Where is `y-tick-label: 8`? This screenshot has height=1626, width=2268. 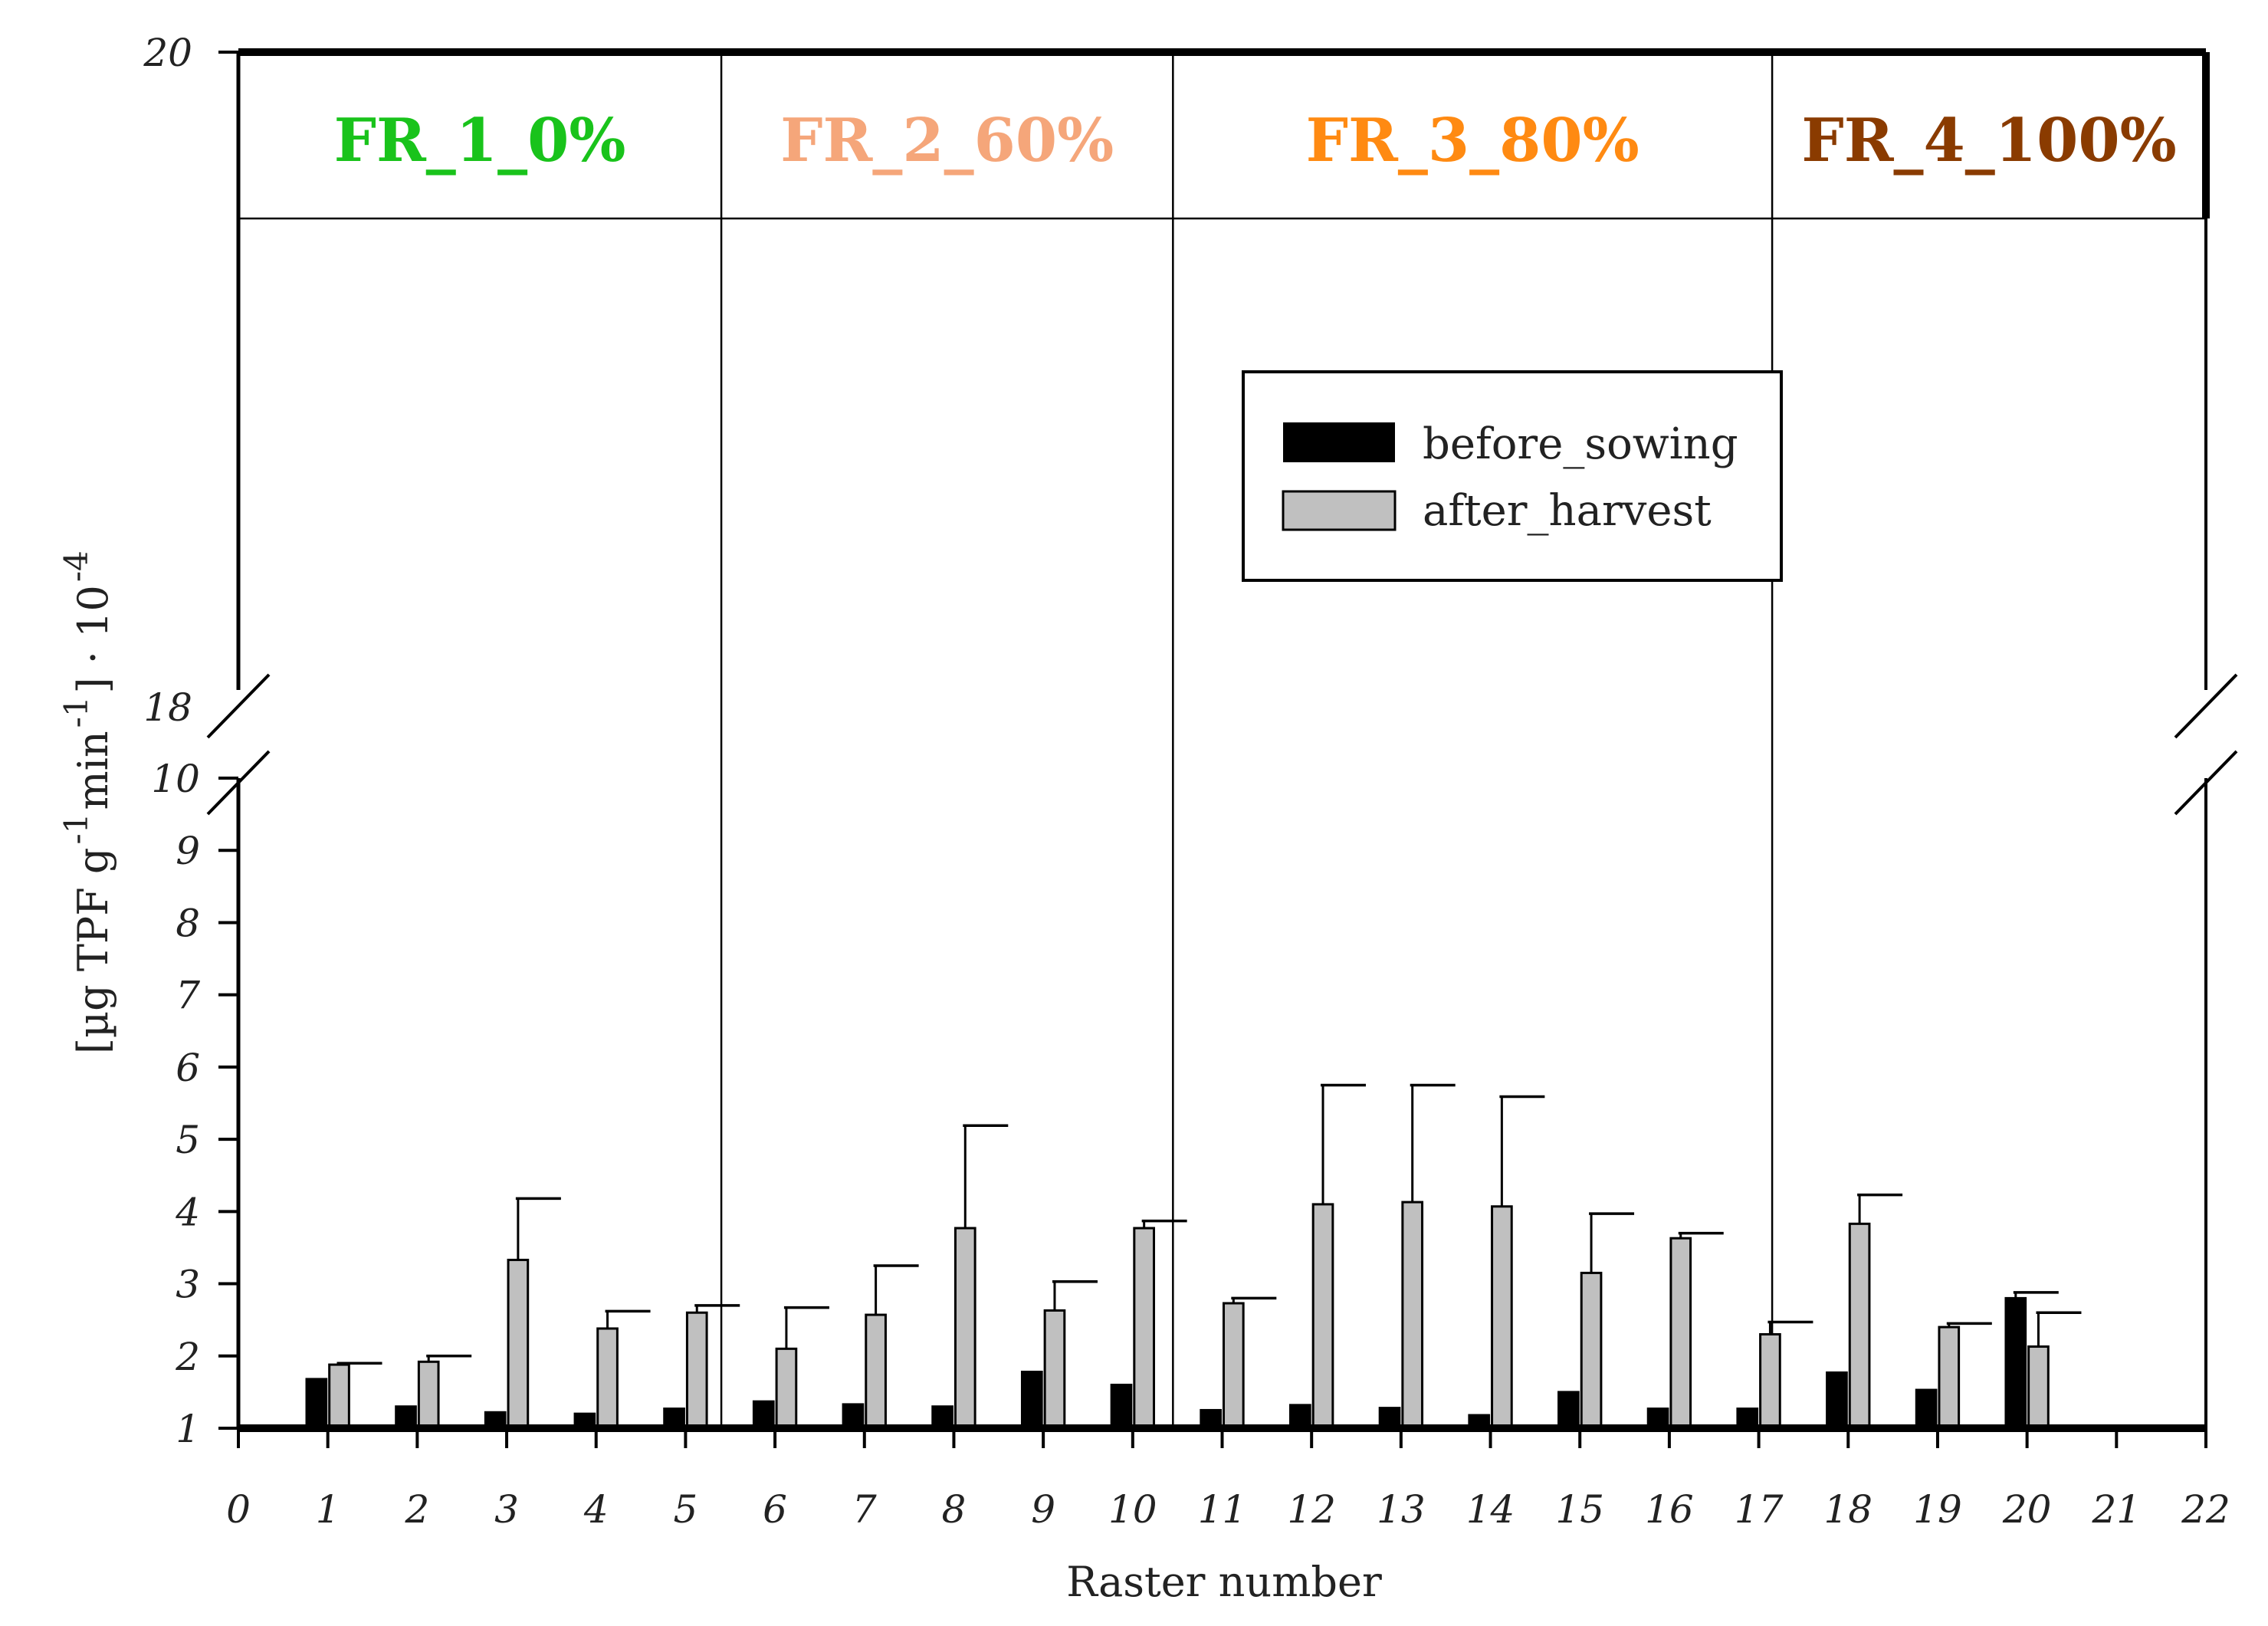
y-tick-label: 8 is located at coordinates (188, 923).